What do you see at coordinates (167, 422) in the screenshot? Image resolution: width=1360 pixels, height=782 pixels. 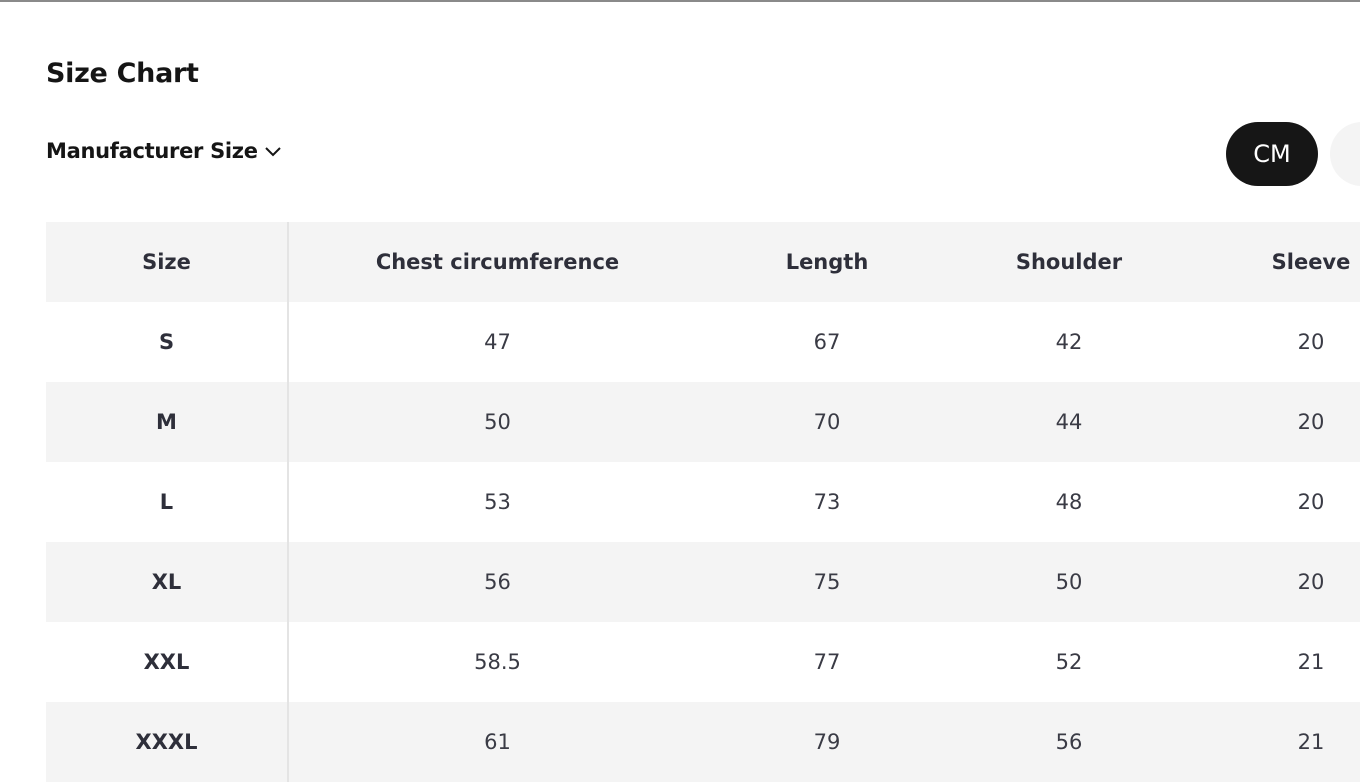 I see `size-cell: M` at bounding box center [167, 422].